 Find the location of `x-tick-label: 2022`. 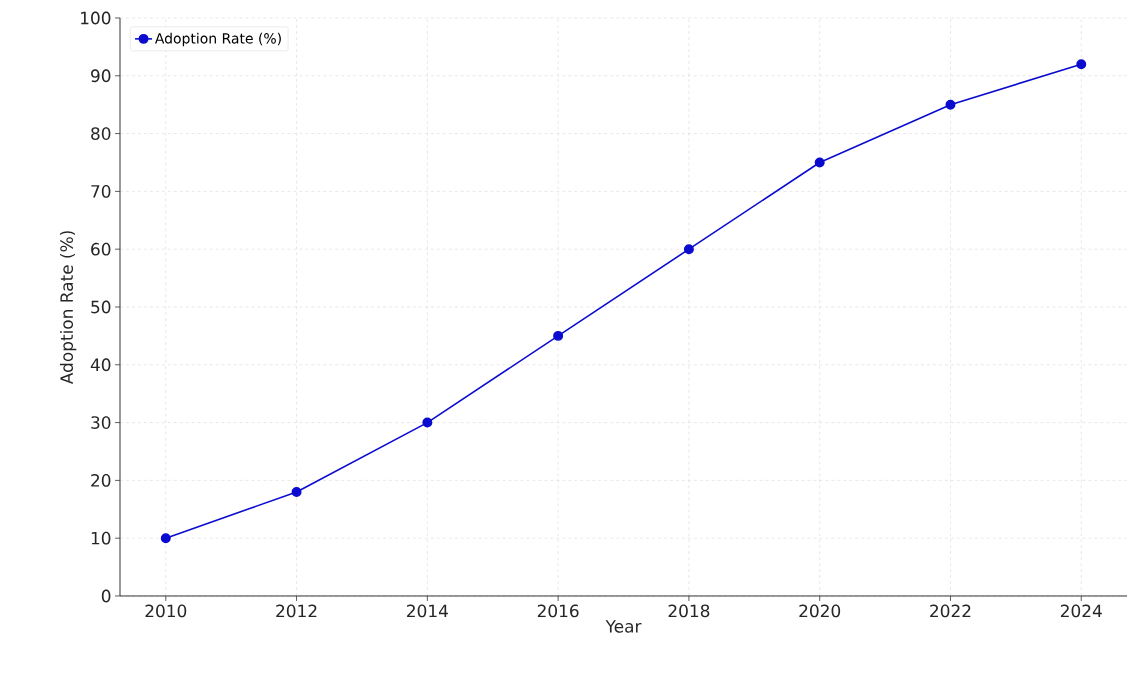

x-tick-label: 2022 is located at coordinates (950, 611).